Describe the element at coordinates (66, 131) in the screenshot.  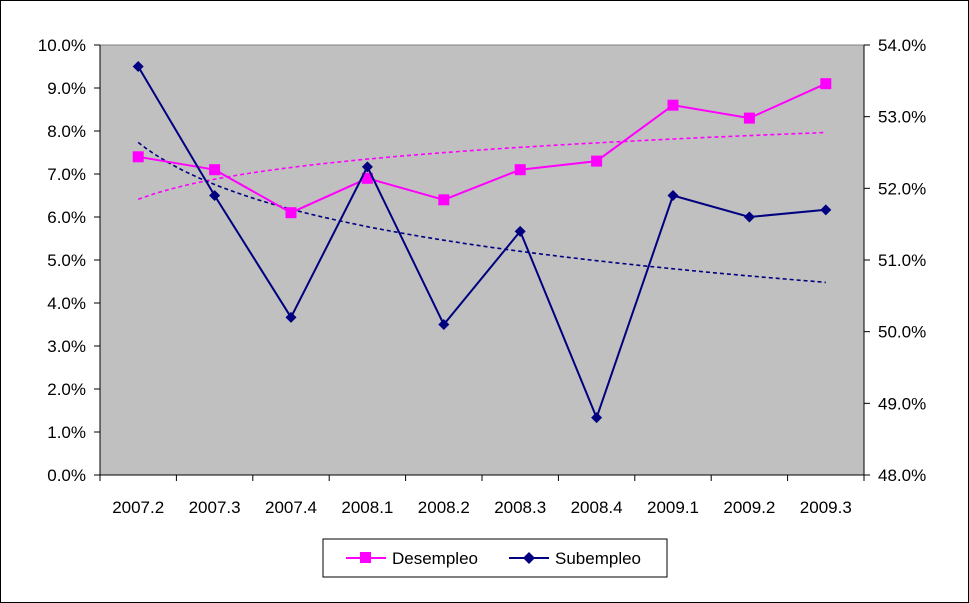
I see `y-left-tick-label: 8.0%` at that location.